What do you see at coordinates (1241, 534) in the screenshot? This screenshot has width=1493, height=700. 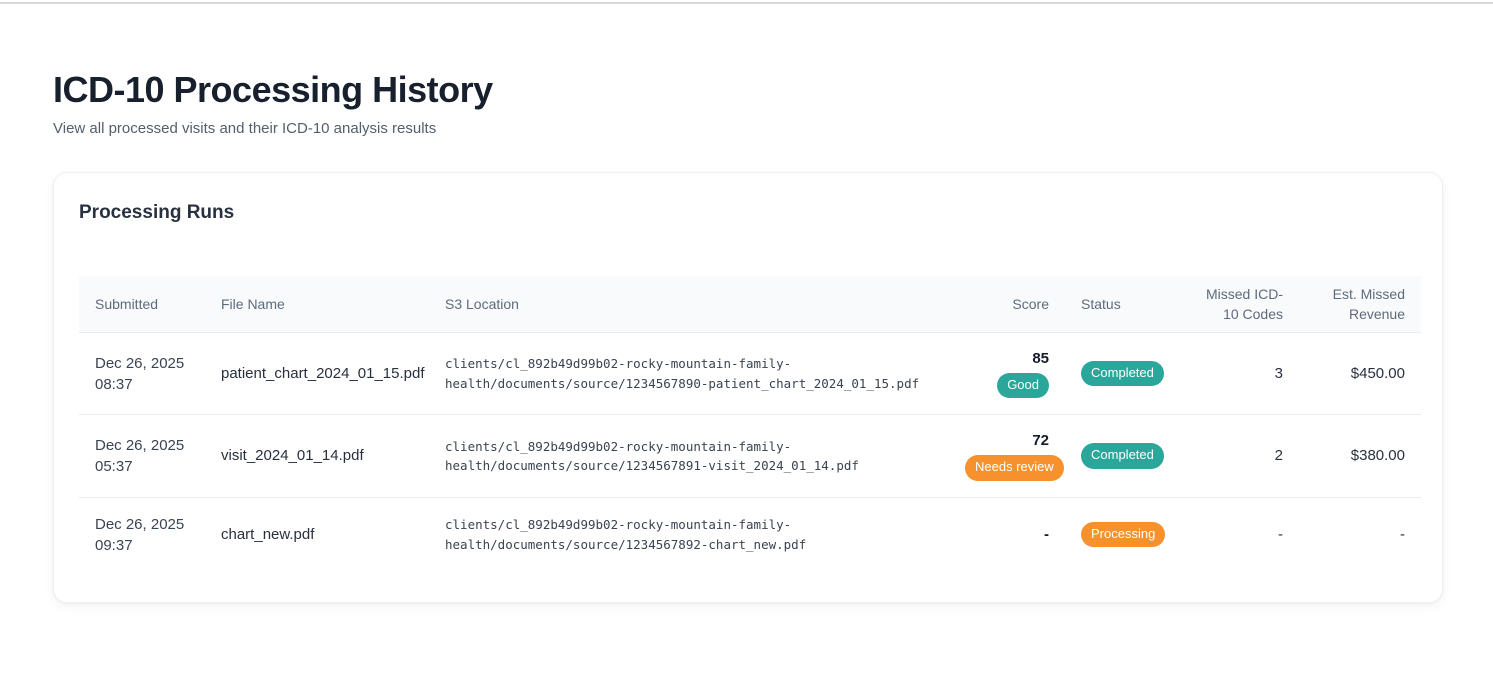 I see `missed-codes-cell: -` at bounding box center [1241, 534].